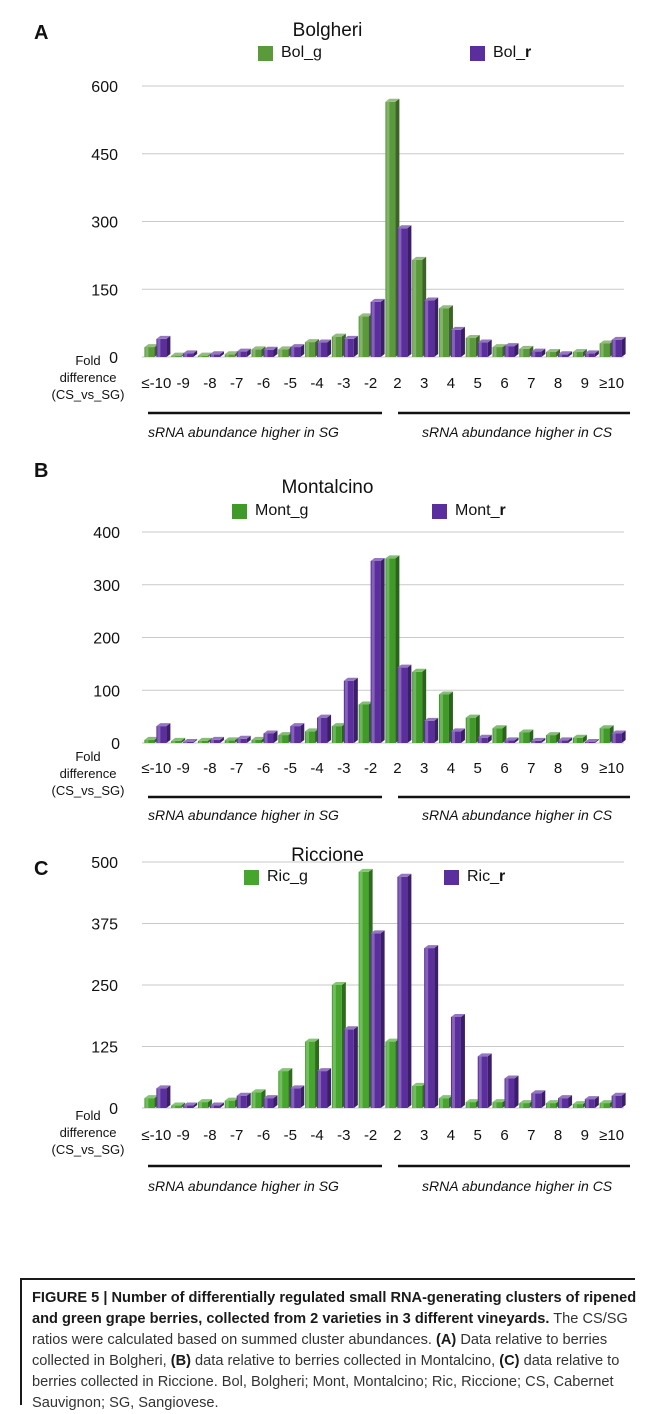 Image resolution: width=655 pixels, height=1414 pixels. What do you see at coordinates (483, 876) in the screenshot?
I see `legend-label-prefix: Ric_` at bounding box center [483, 876].